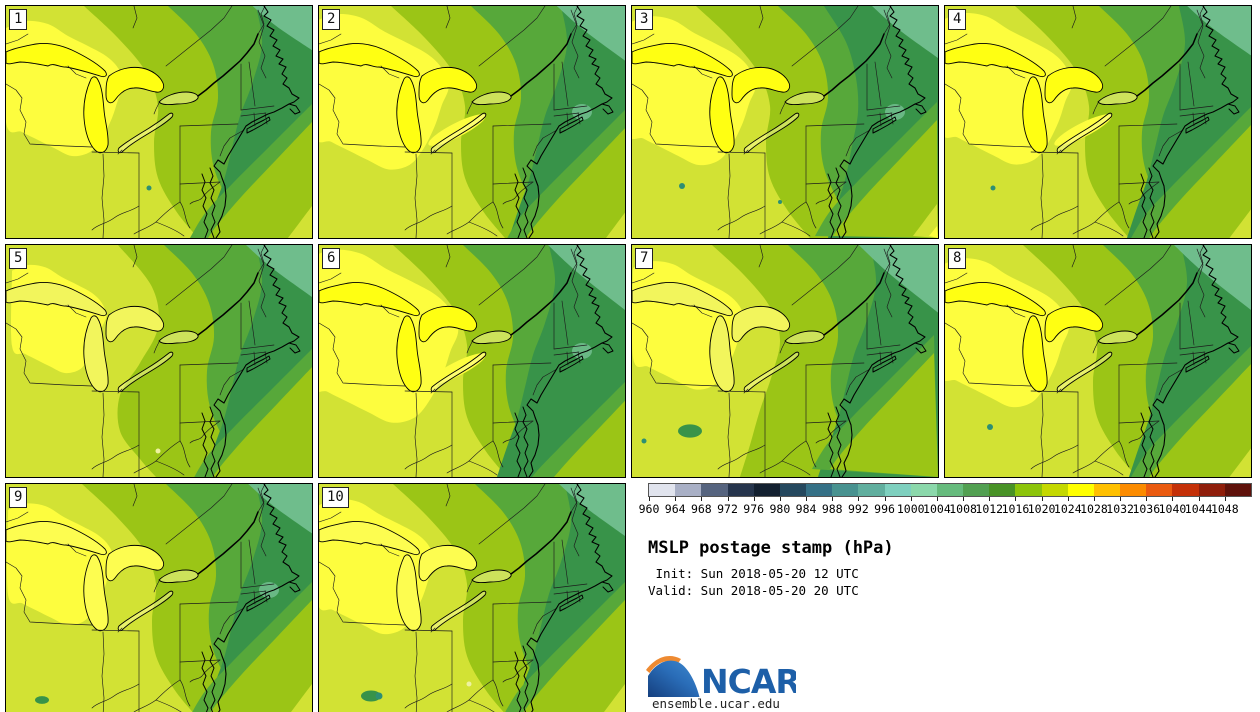 Image resolution: width=1260 pixels, height=712 pixels. What do you see at coordinates (18, 497) in the screenshot?
I see `panel-number-badge: 9` at bounding box center [18, 497].